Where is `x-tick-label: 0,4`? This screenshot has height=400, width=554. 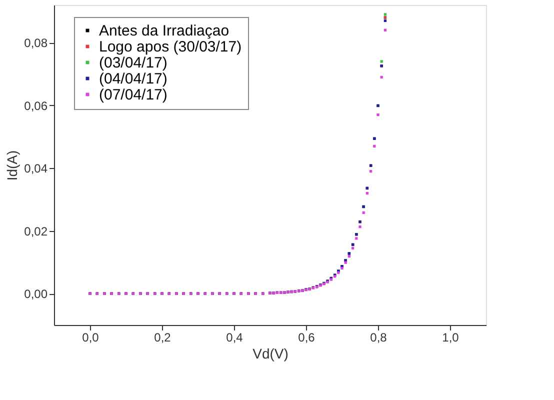
x-tick-label: 0,4 is located at coordinates (235, 337).